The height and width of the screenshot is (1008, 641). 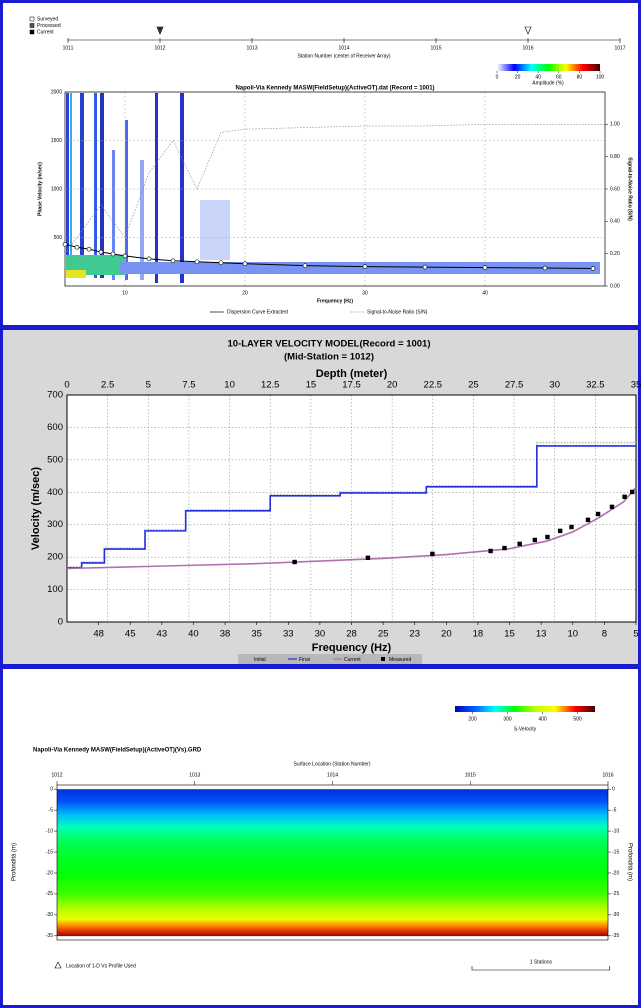 What do you see at coordinates (548, 83) in the screenshot?
I see `colorbar-label: Amplitude (%)` at bounding box center [548, 83].